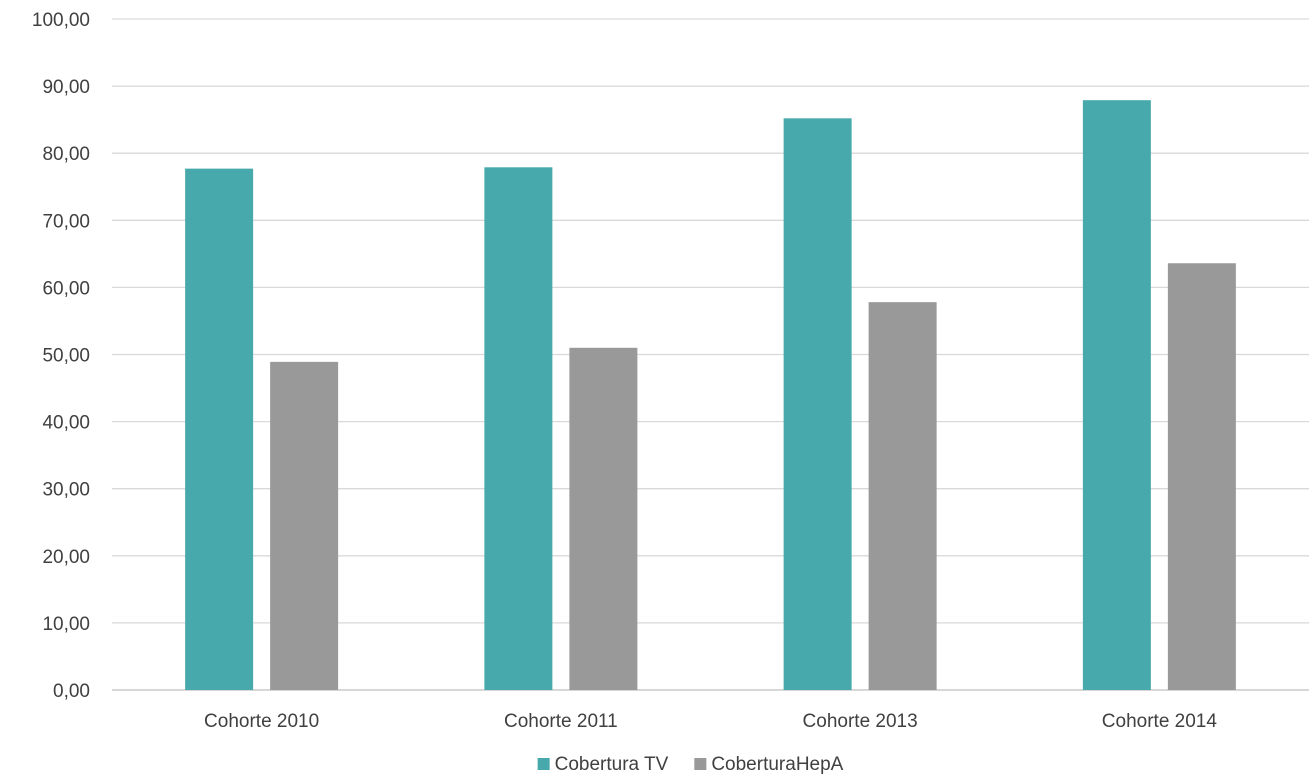 The width and height of the screenshot is (1309, 784). Describe the element at coordinates (71, 691) in the screenshot. I see `y-tick-label: 0,00` at that location.